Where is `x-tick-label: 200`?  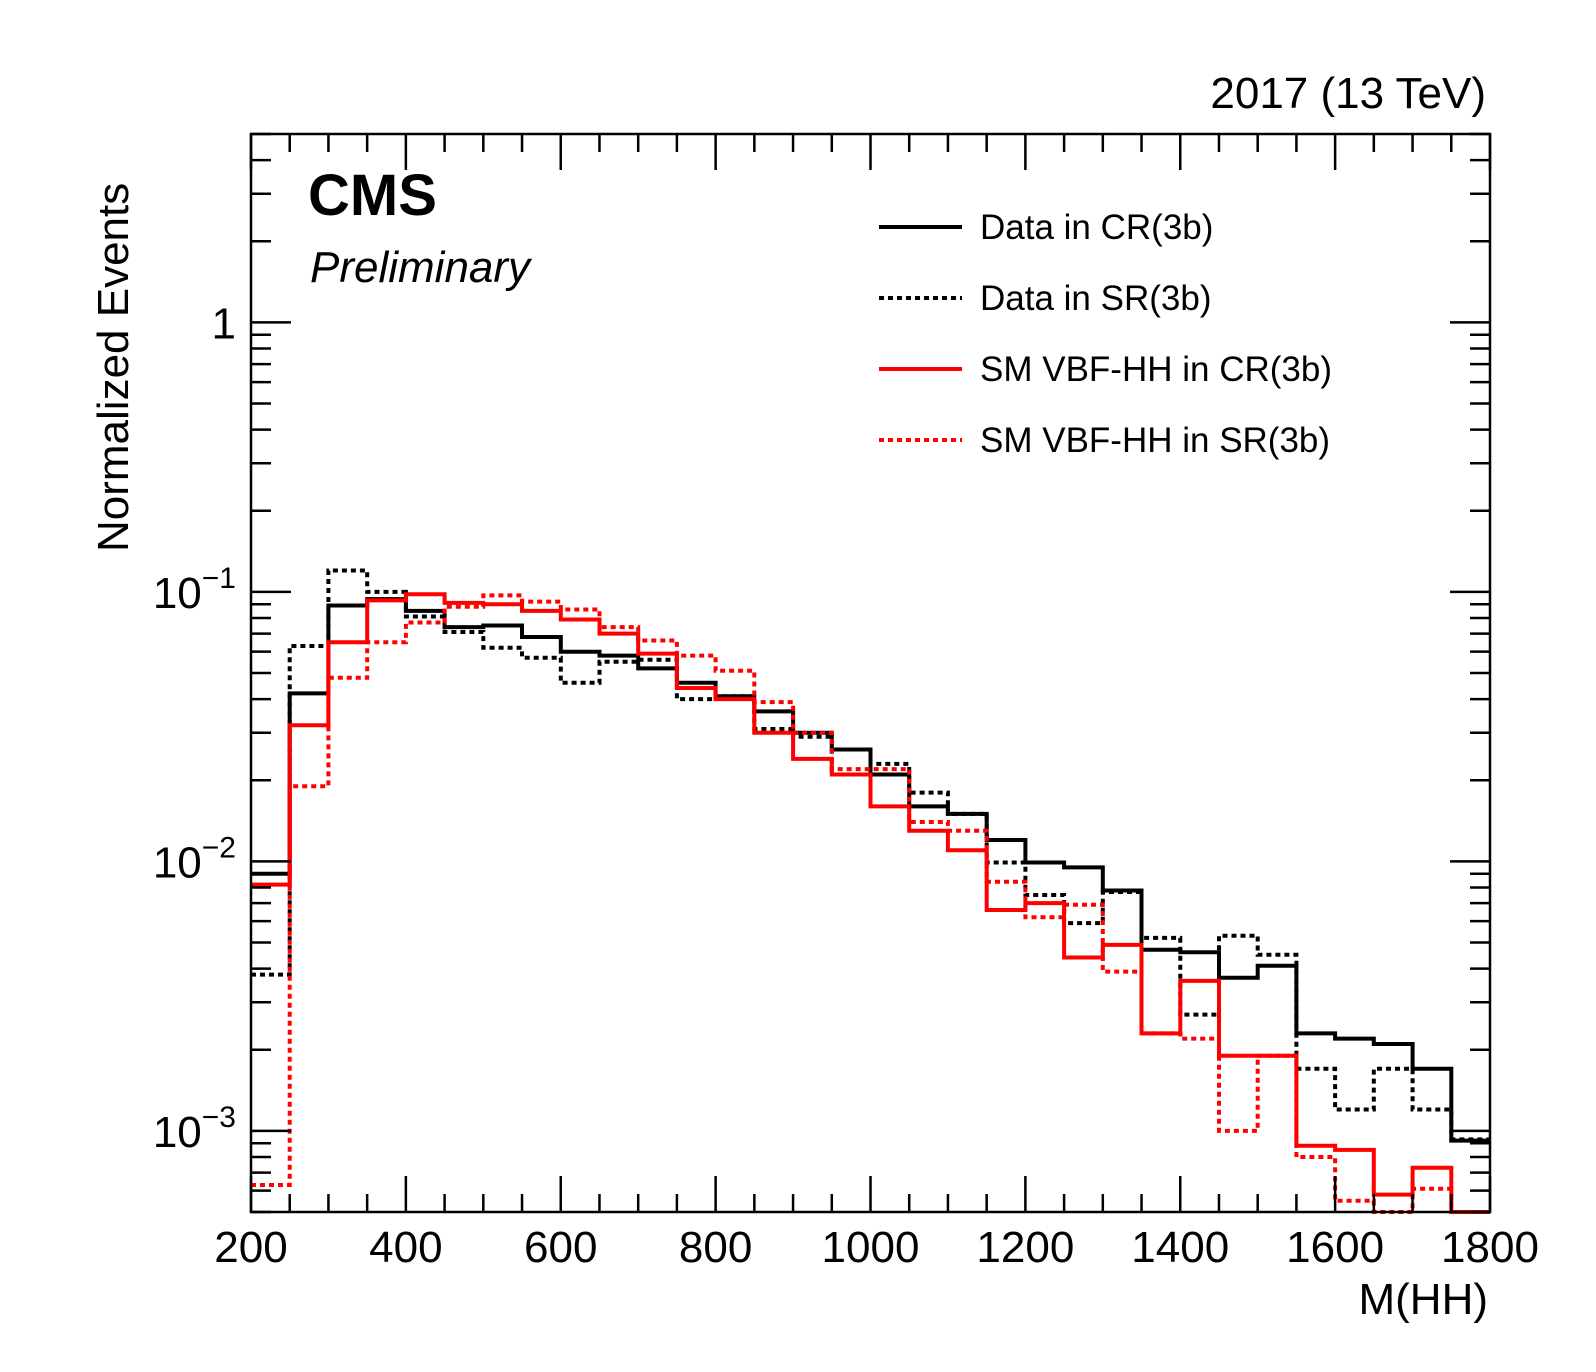 x-tick-label: 200 is located at coordinates (250, 1247).